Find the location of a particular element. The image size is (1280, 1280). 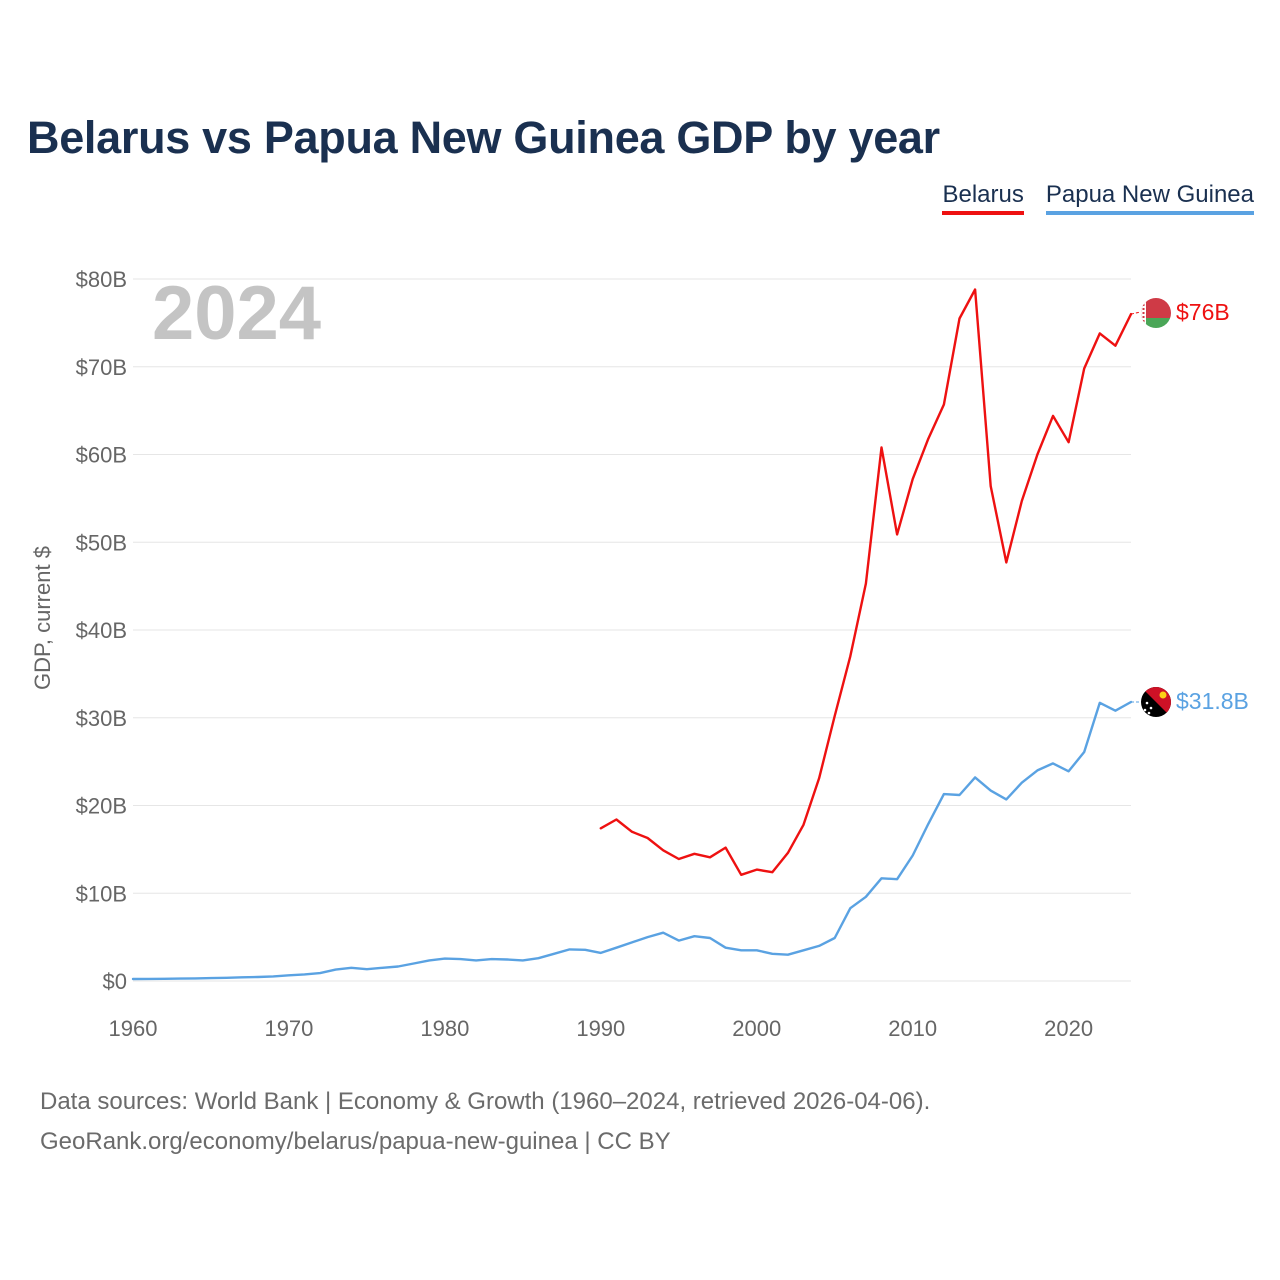

x-axis-ticks: 1960 1970 1980 1990 2000 2010 2020 is located at coordinates (601, 1028).